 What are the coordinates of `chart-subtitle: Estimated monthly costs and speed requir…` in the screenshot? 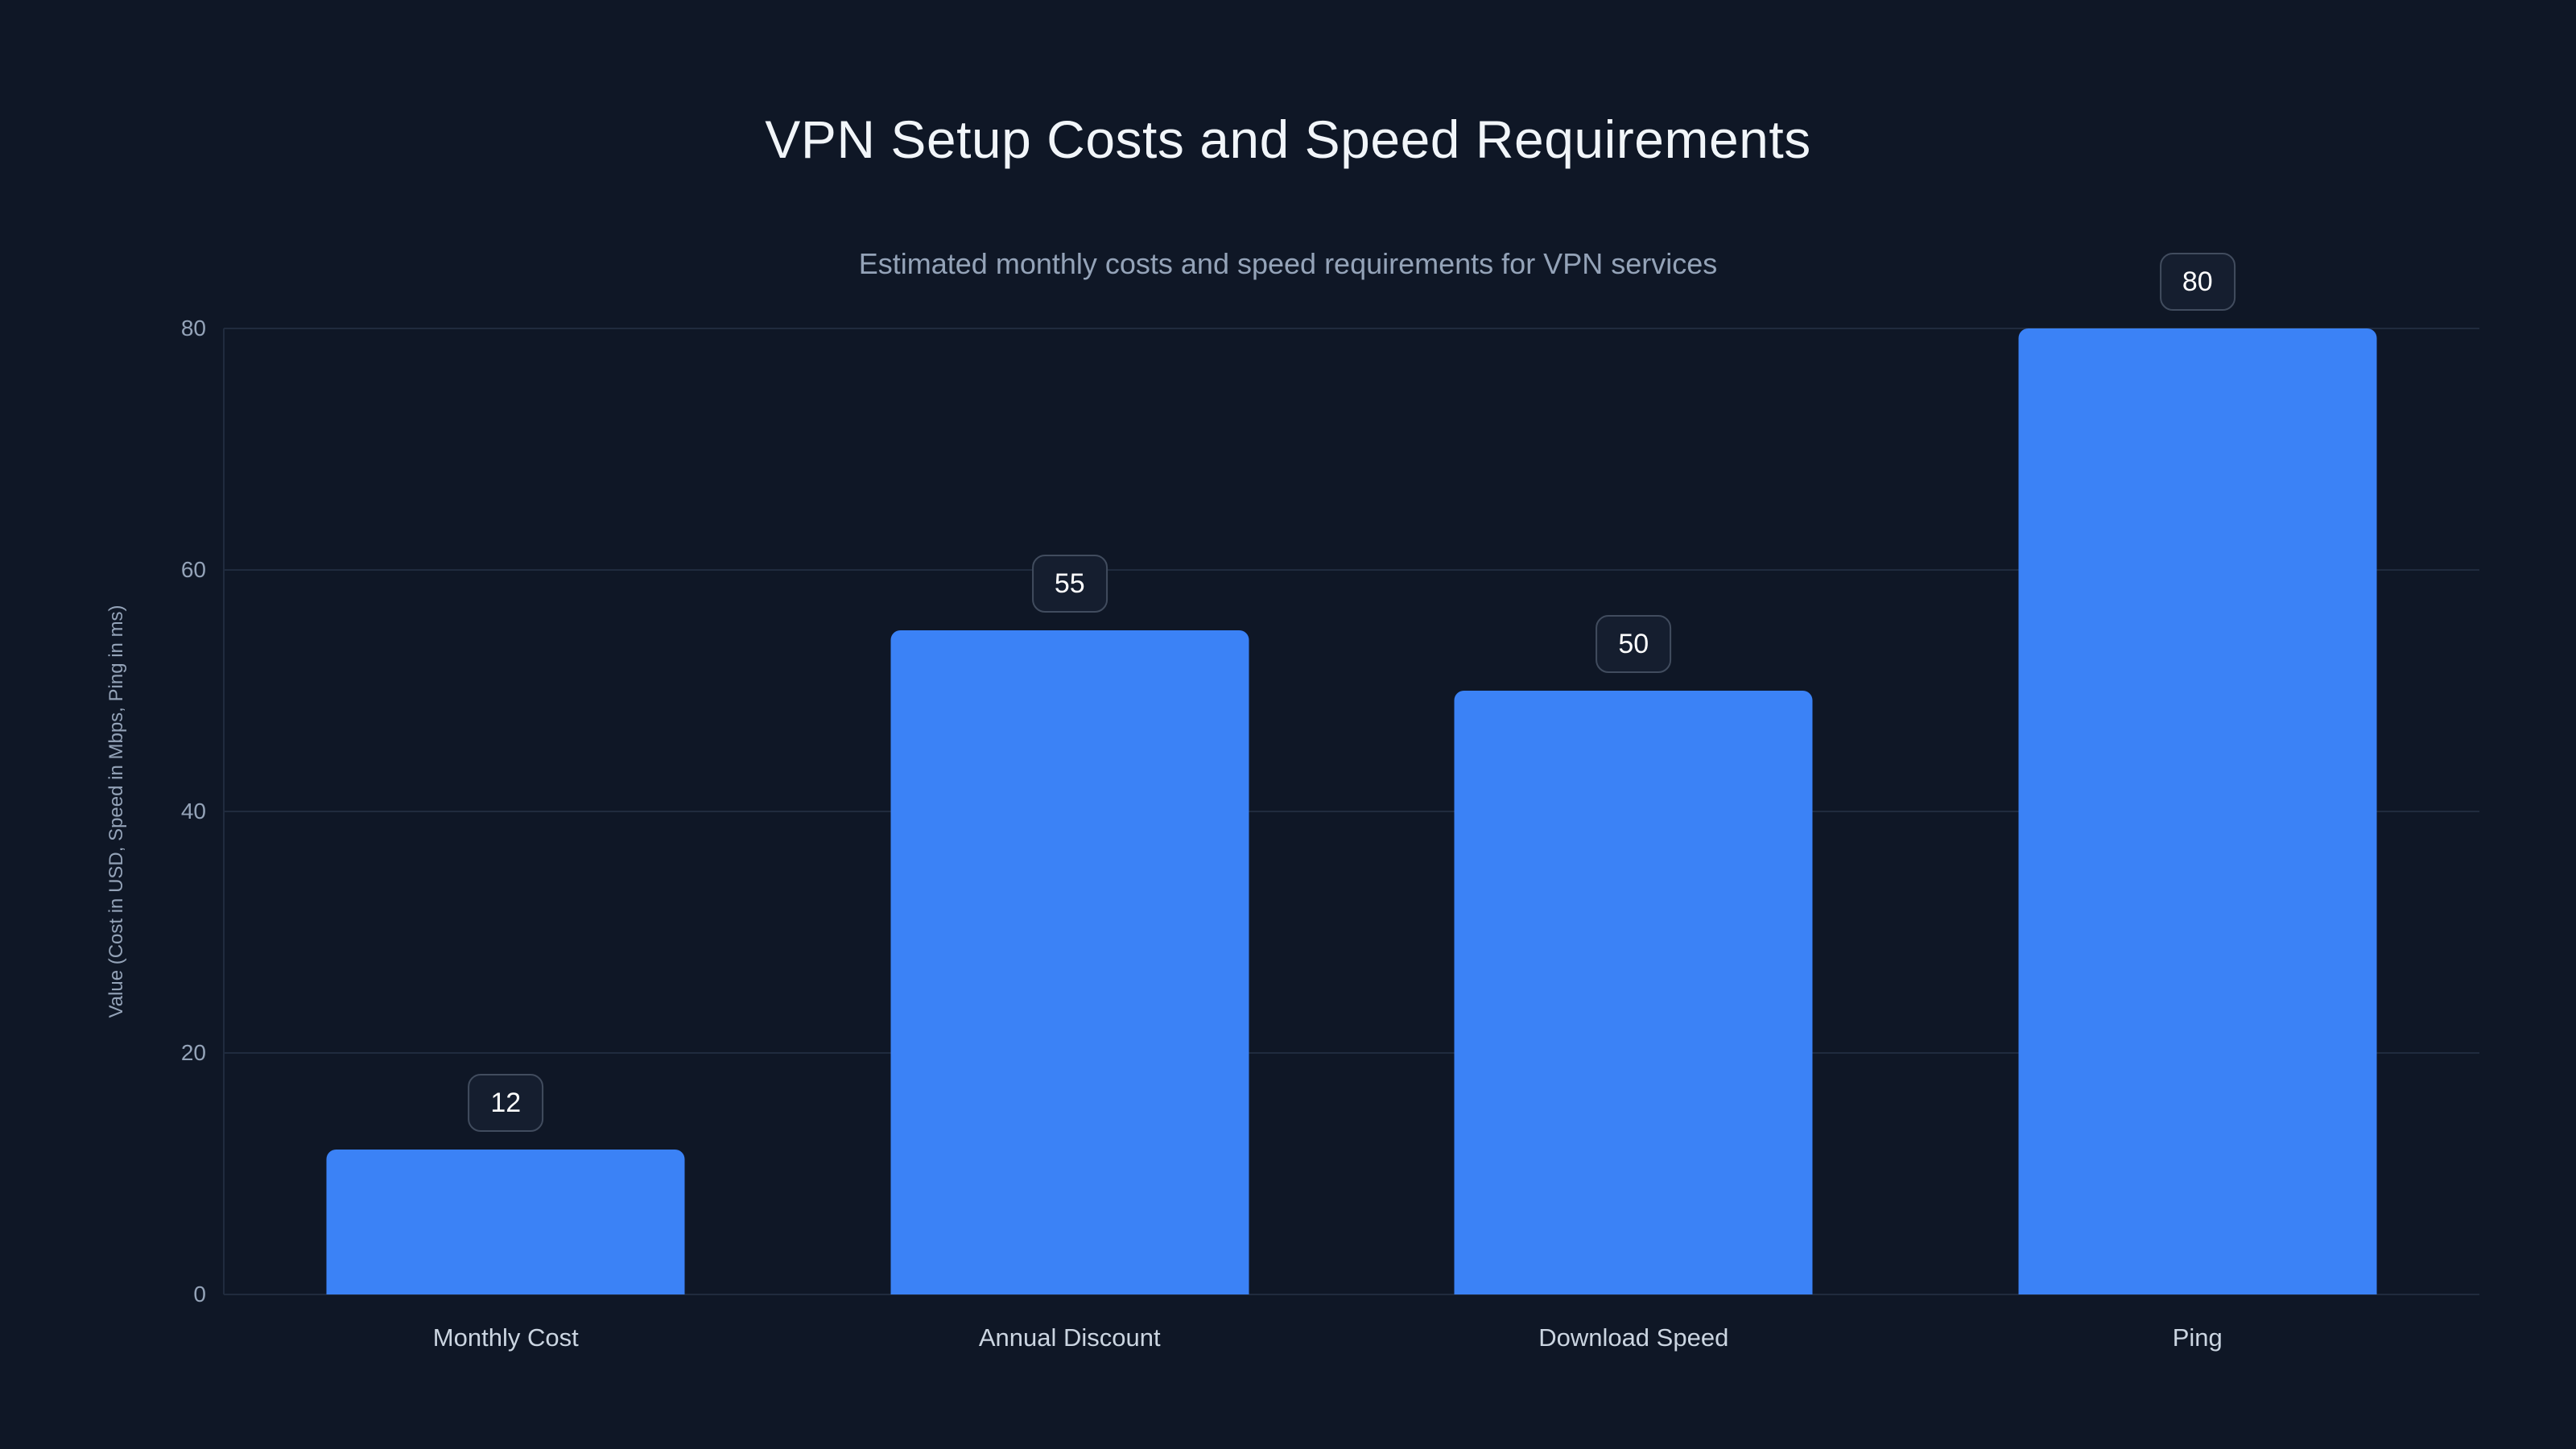 It's located at (1288, 263).